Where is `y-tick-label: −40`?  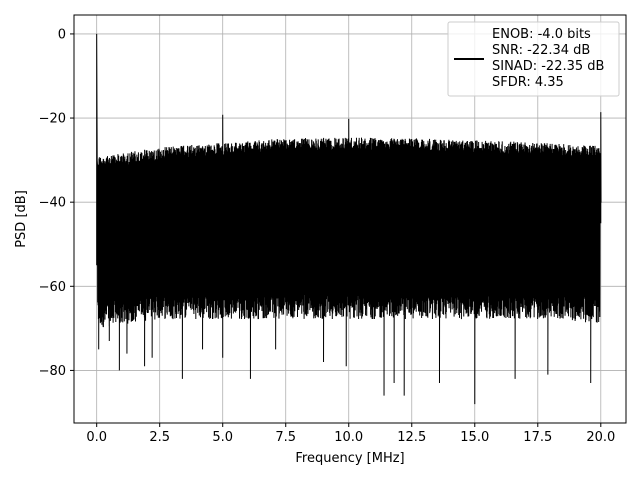
y-tick-label: −40 is located at coordinates (52, 203).